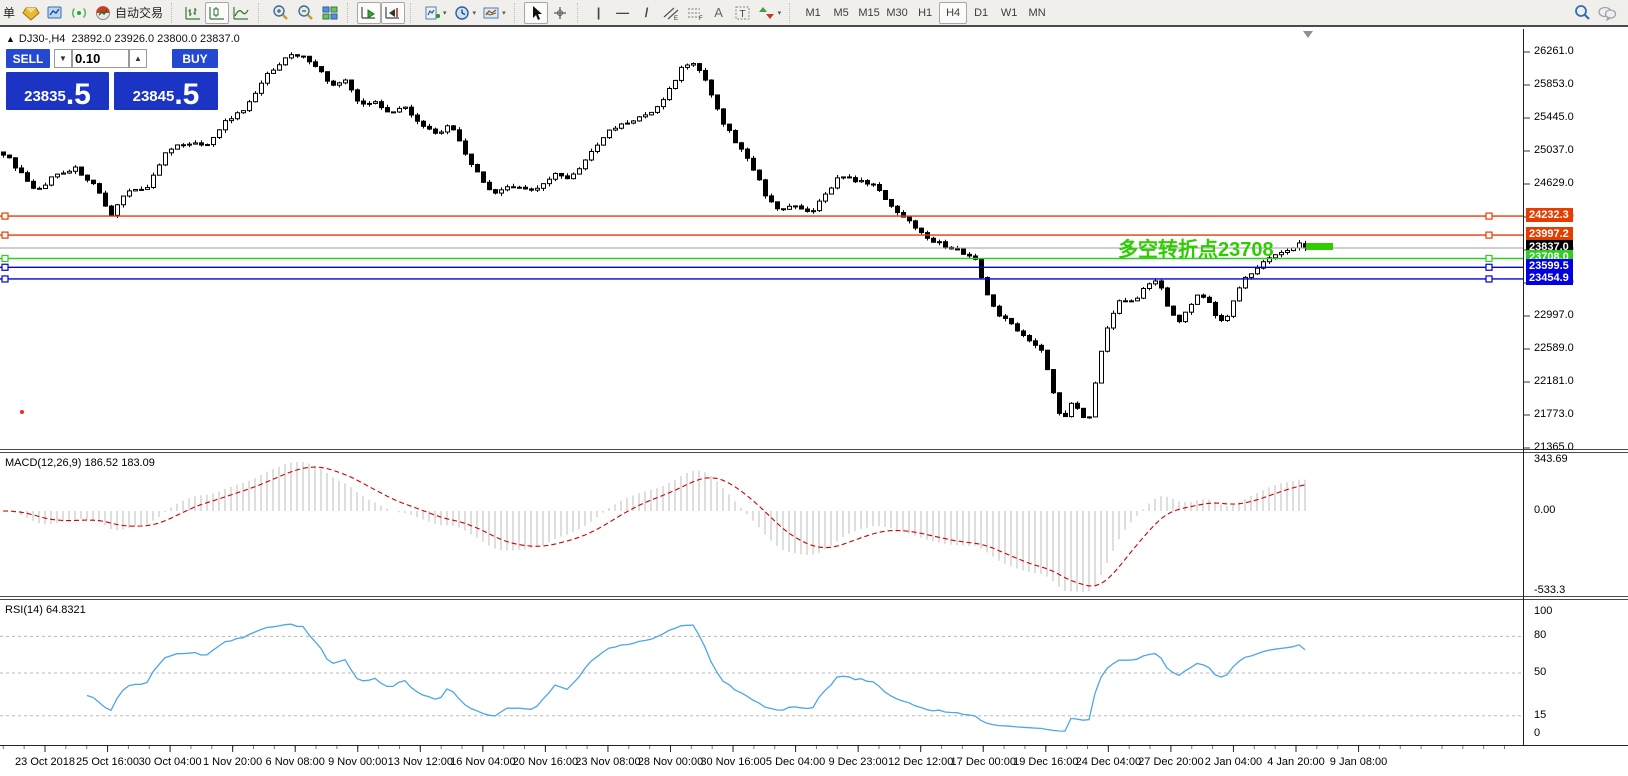 The width and height of the screenshot is (1628, 776). I want to click on search-button, so click(1582, 13).